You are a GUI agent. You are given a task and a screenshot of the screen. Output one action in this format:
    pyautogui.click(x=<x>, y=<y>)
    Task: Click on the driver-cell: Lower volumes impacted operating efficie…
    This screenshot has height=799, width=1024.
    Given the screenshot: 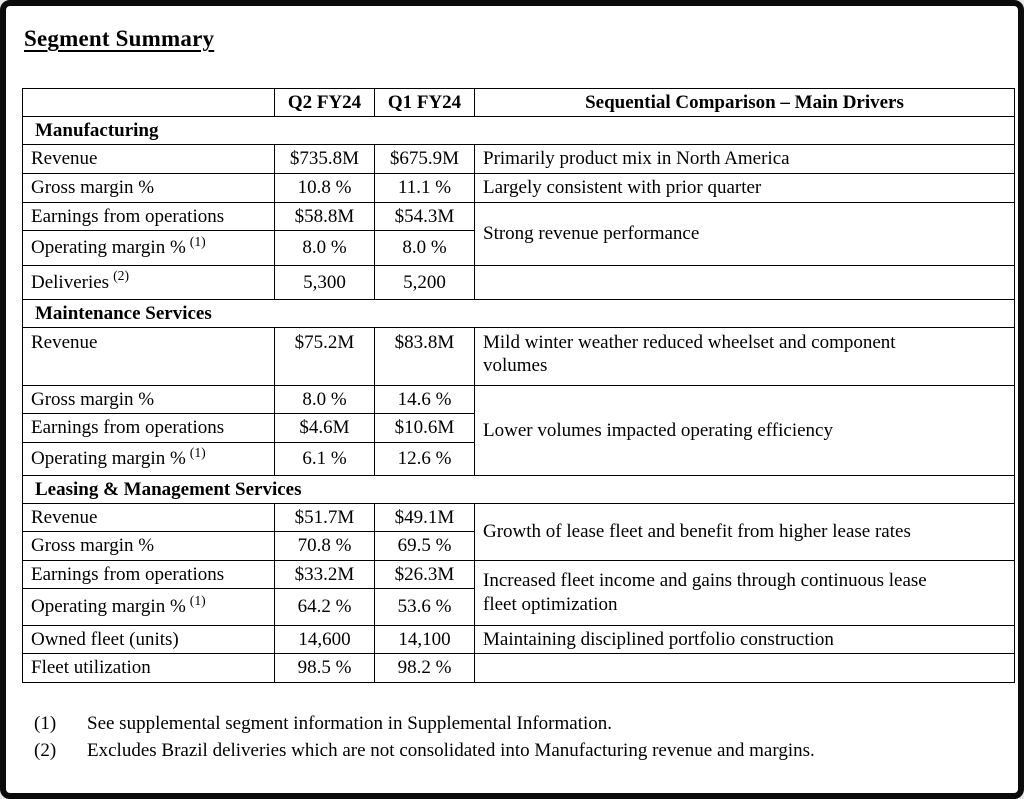 What is the action you would take?
    pyautogui.click(x=744, y=430)
    